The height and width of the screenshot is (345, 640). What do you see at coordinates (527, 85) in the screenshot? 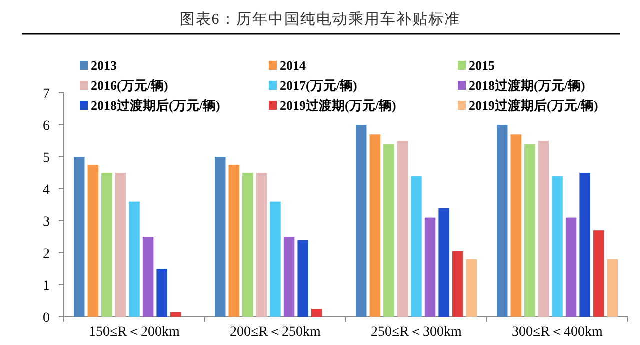
I see `legend-label: 2018过渡期(万元/辆)` at bounding box center [527, 85].